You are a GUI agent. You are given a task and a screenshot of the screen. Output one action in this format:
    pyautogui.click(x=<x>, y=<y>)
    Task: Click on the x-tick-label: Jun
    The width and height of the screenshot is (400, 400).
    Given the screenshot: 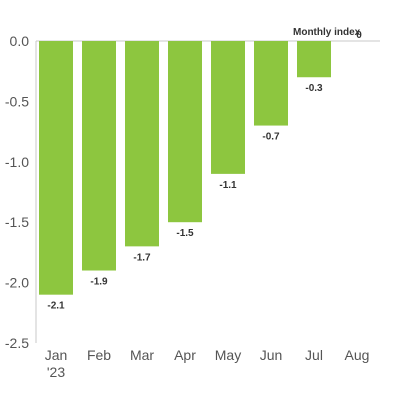 What is the action you would take?
    pyautogui.click(x=271, y=355)
    